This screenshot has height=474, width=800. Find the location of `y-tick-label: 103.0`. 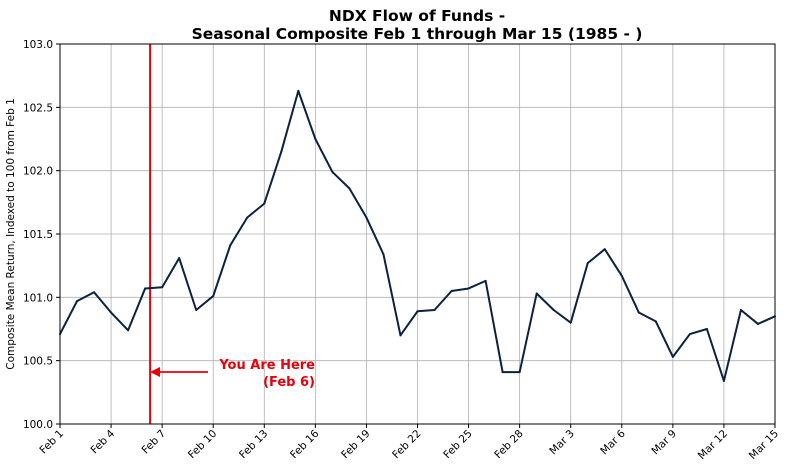

y-tick-label: 103.0 is located at coordinates (38, 45).